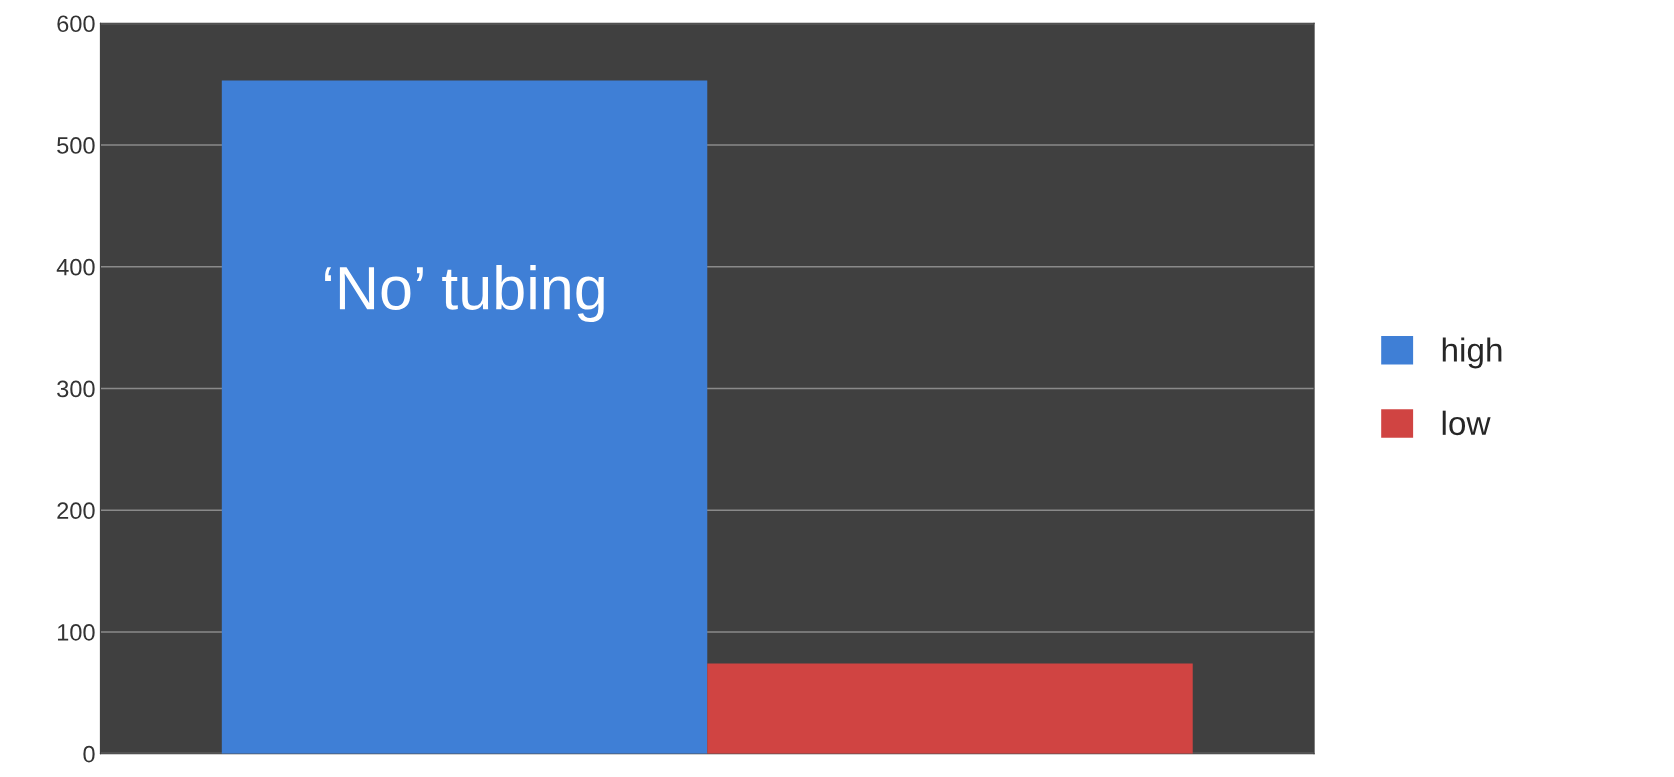  What do you see at coordinates (1472, 353) in the screenshot?
I see `legend-label: high` at bounding box center [1472, 353].